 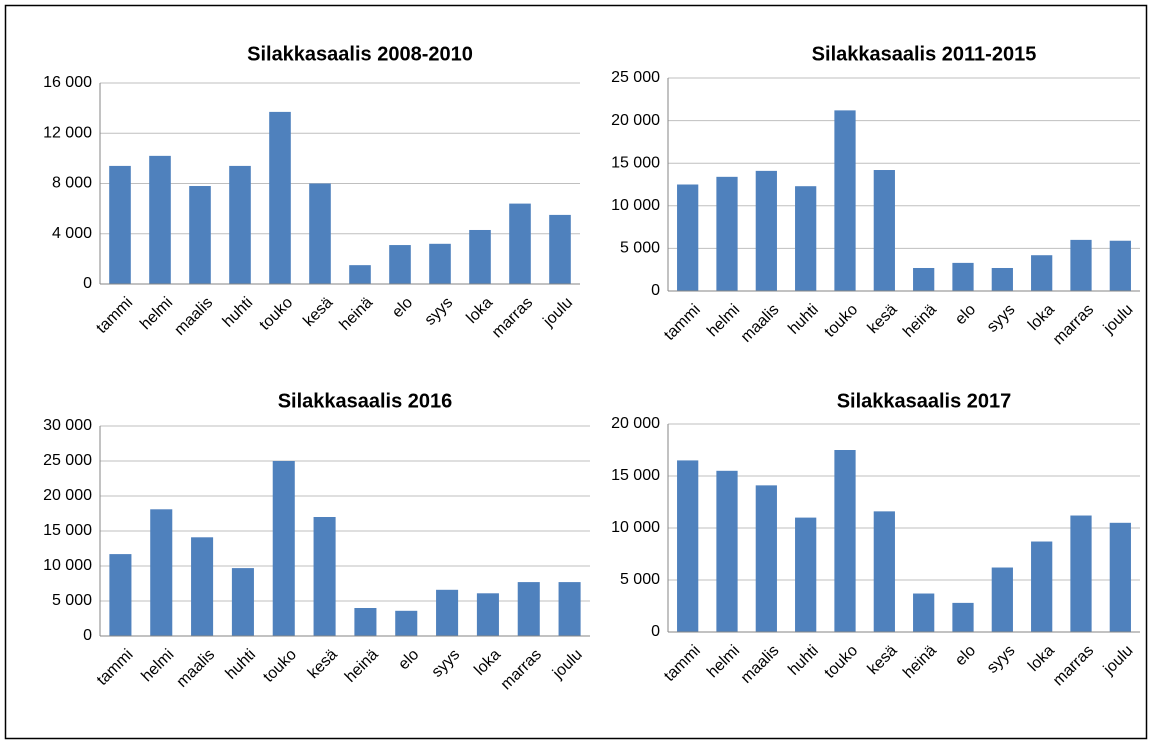 I want to click on y-tick-label: 30 000, so click(x=67, y=425).